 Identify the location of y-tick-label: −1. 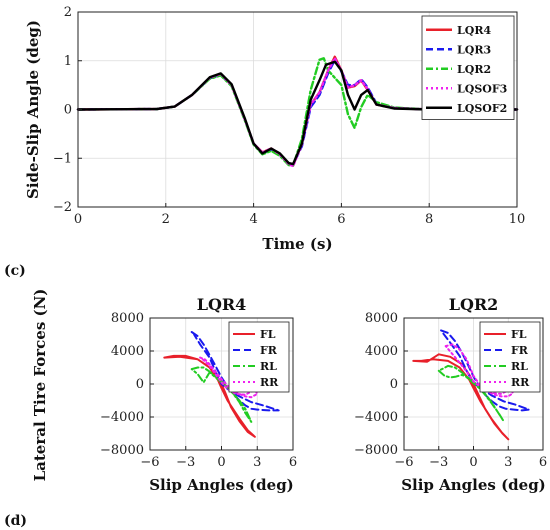
(62, 158).